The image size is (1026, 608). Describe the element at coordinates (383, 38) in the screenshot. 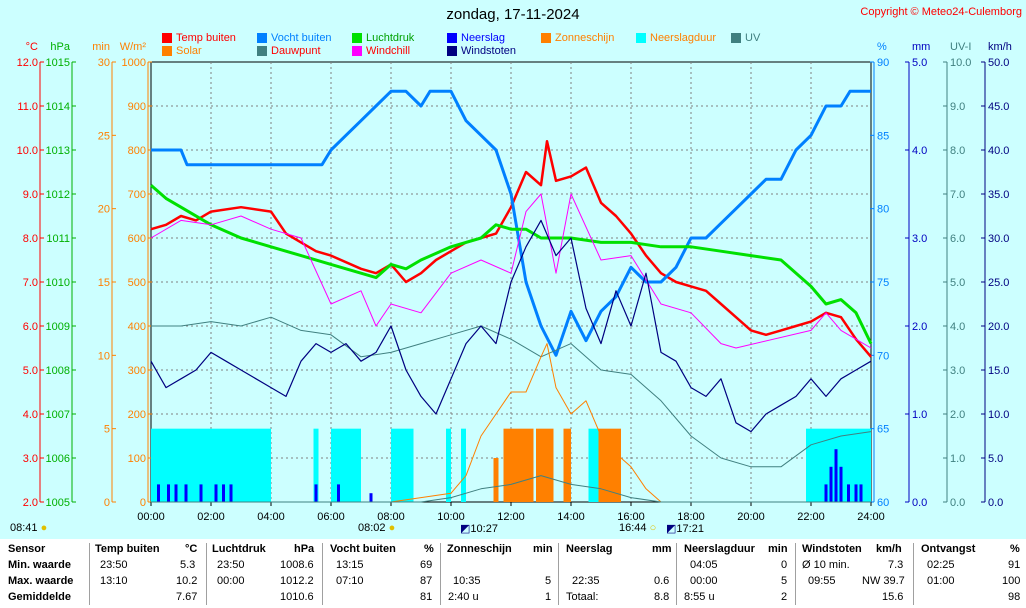

I see `legend-pressure: Luchtdruk` at that location.